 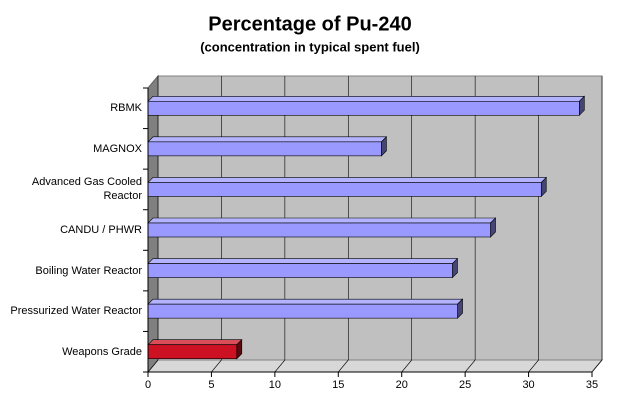 I want to click on chart-subtitle: (concentration in typical spent fuel), so click(x=310, y=46).